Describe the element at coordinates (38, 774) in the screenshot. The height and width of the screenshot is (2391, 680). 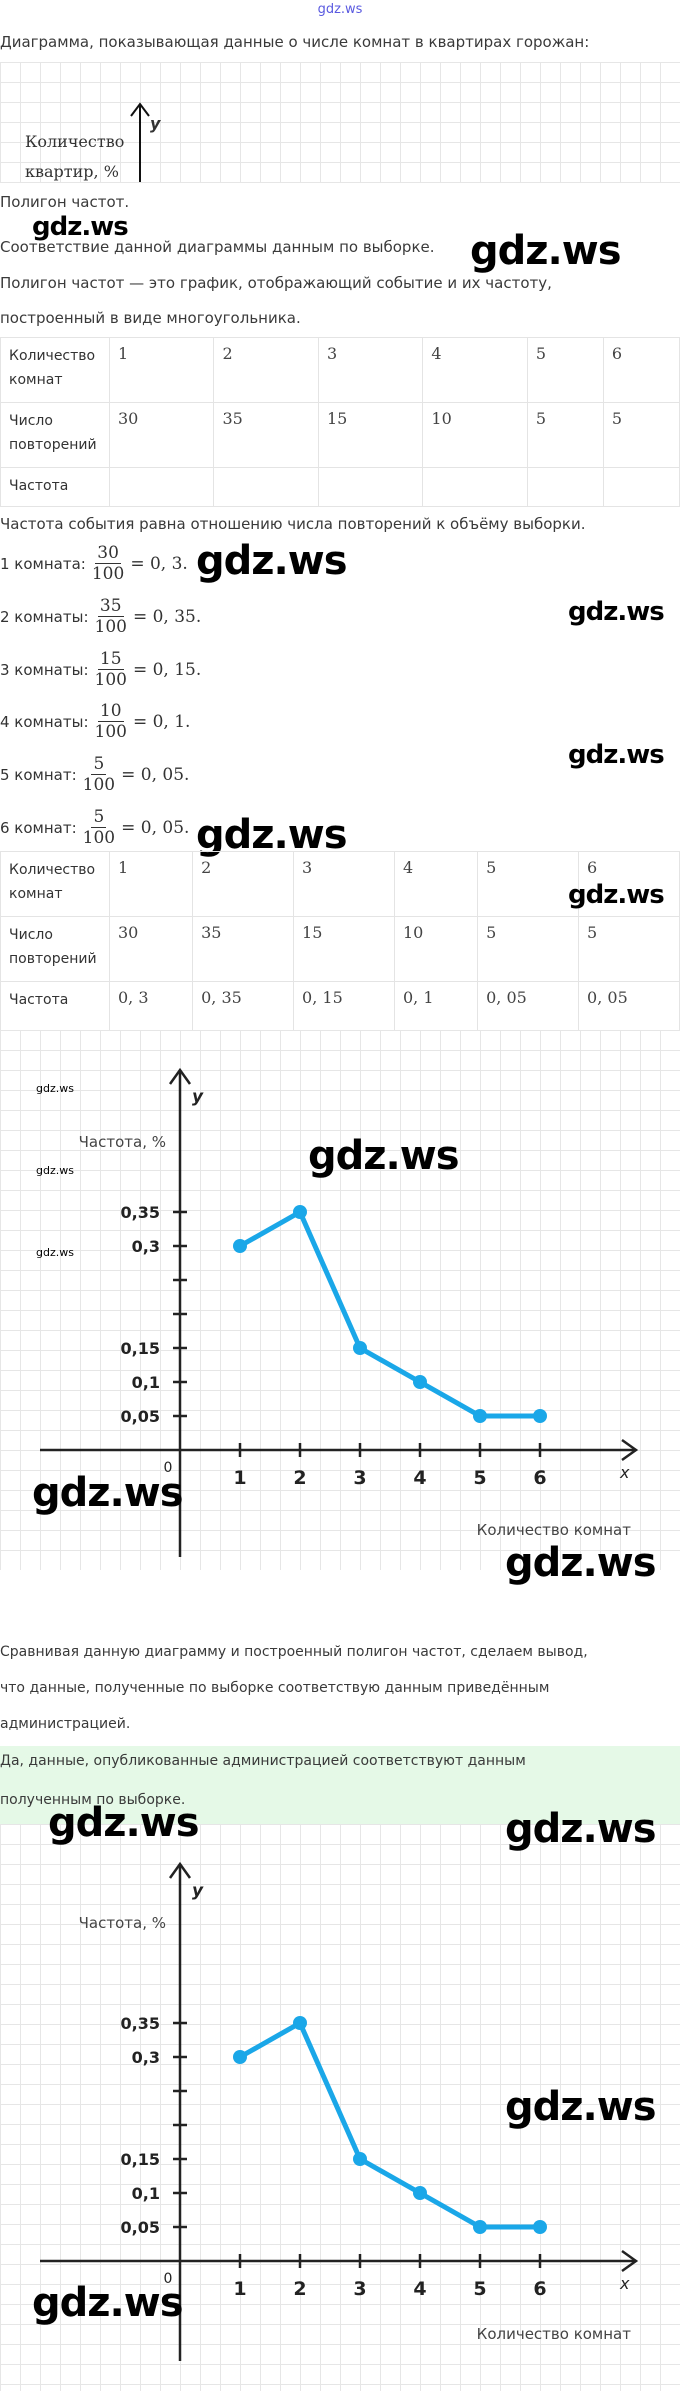
I see `room-count-label: 5 комнат:` at that location.